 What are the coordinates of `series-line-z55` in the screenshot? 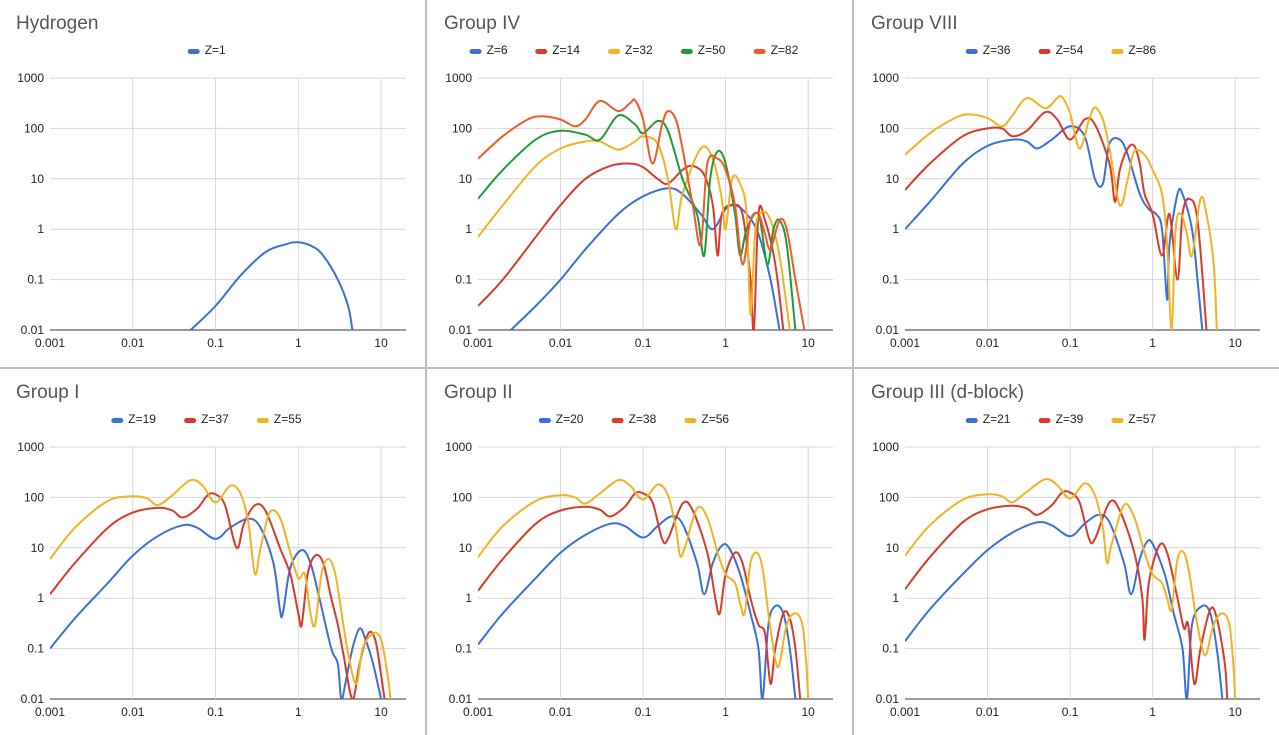 It's located at (221, 588).